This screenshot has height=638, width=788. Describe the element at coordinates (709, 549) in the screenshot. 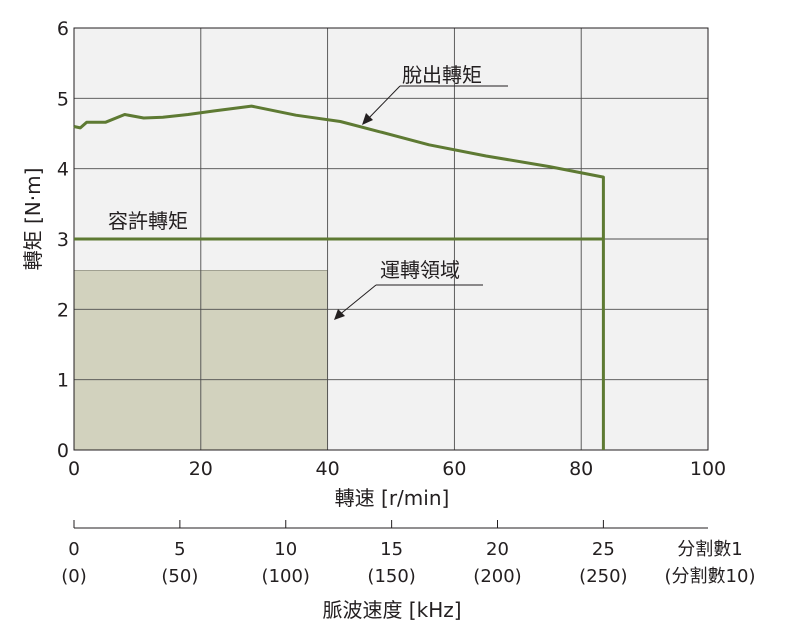

I see `pulse-unit-label-div1: 分割數1` at that location.